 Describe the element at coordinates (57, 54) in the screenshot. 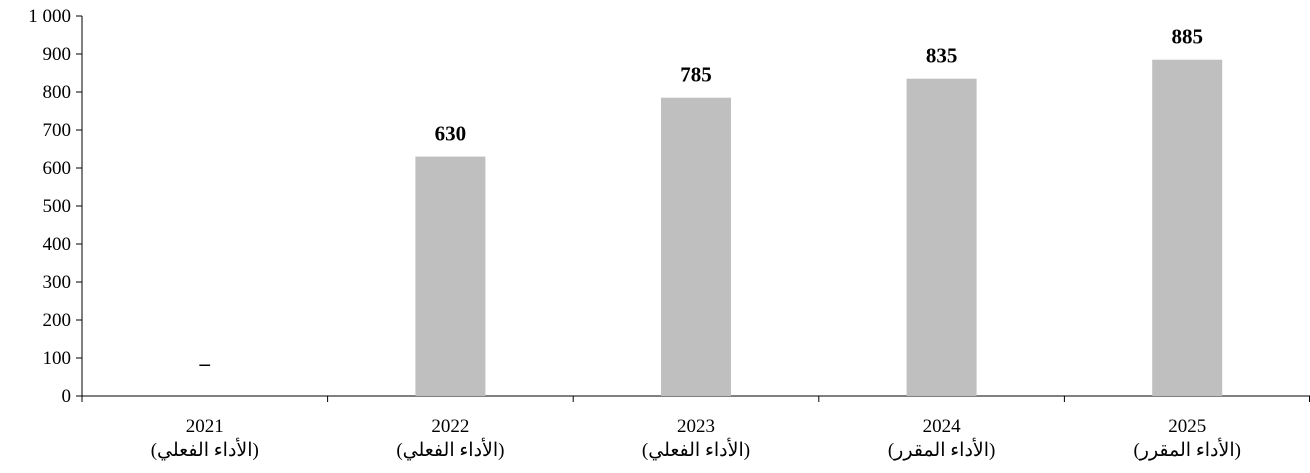

I see `y-tick-label: 900` at that location.